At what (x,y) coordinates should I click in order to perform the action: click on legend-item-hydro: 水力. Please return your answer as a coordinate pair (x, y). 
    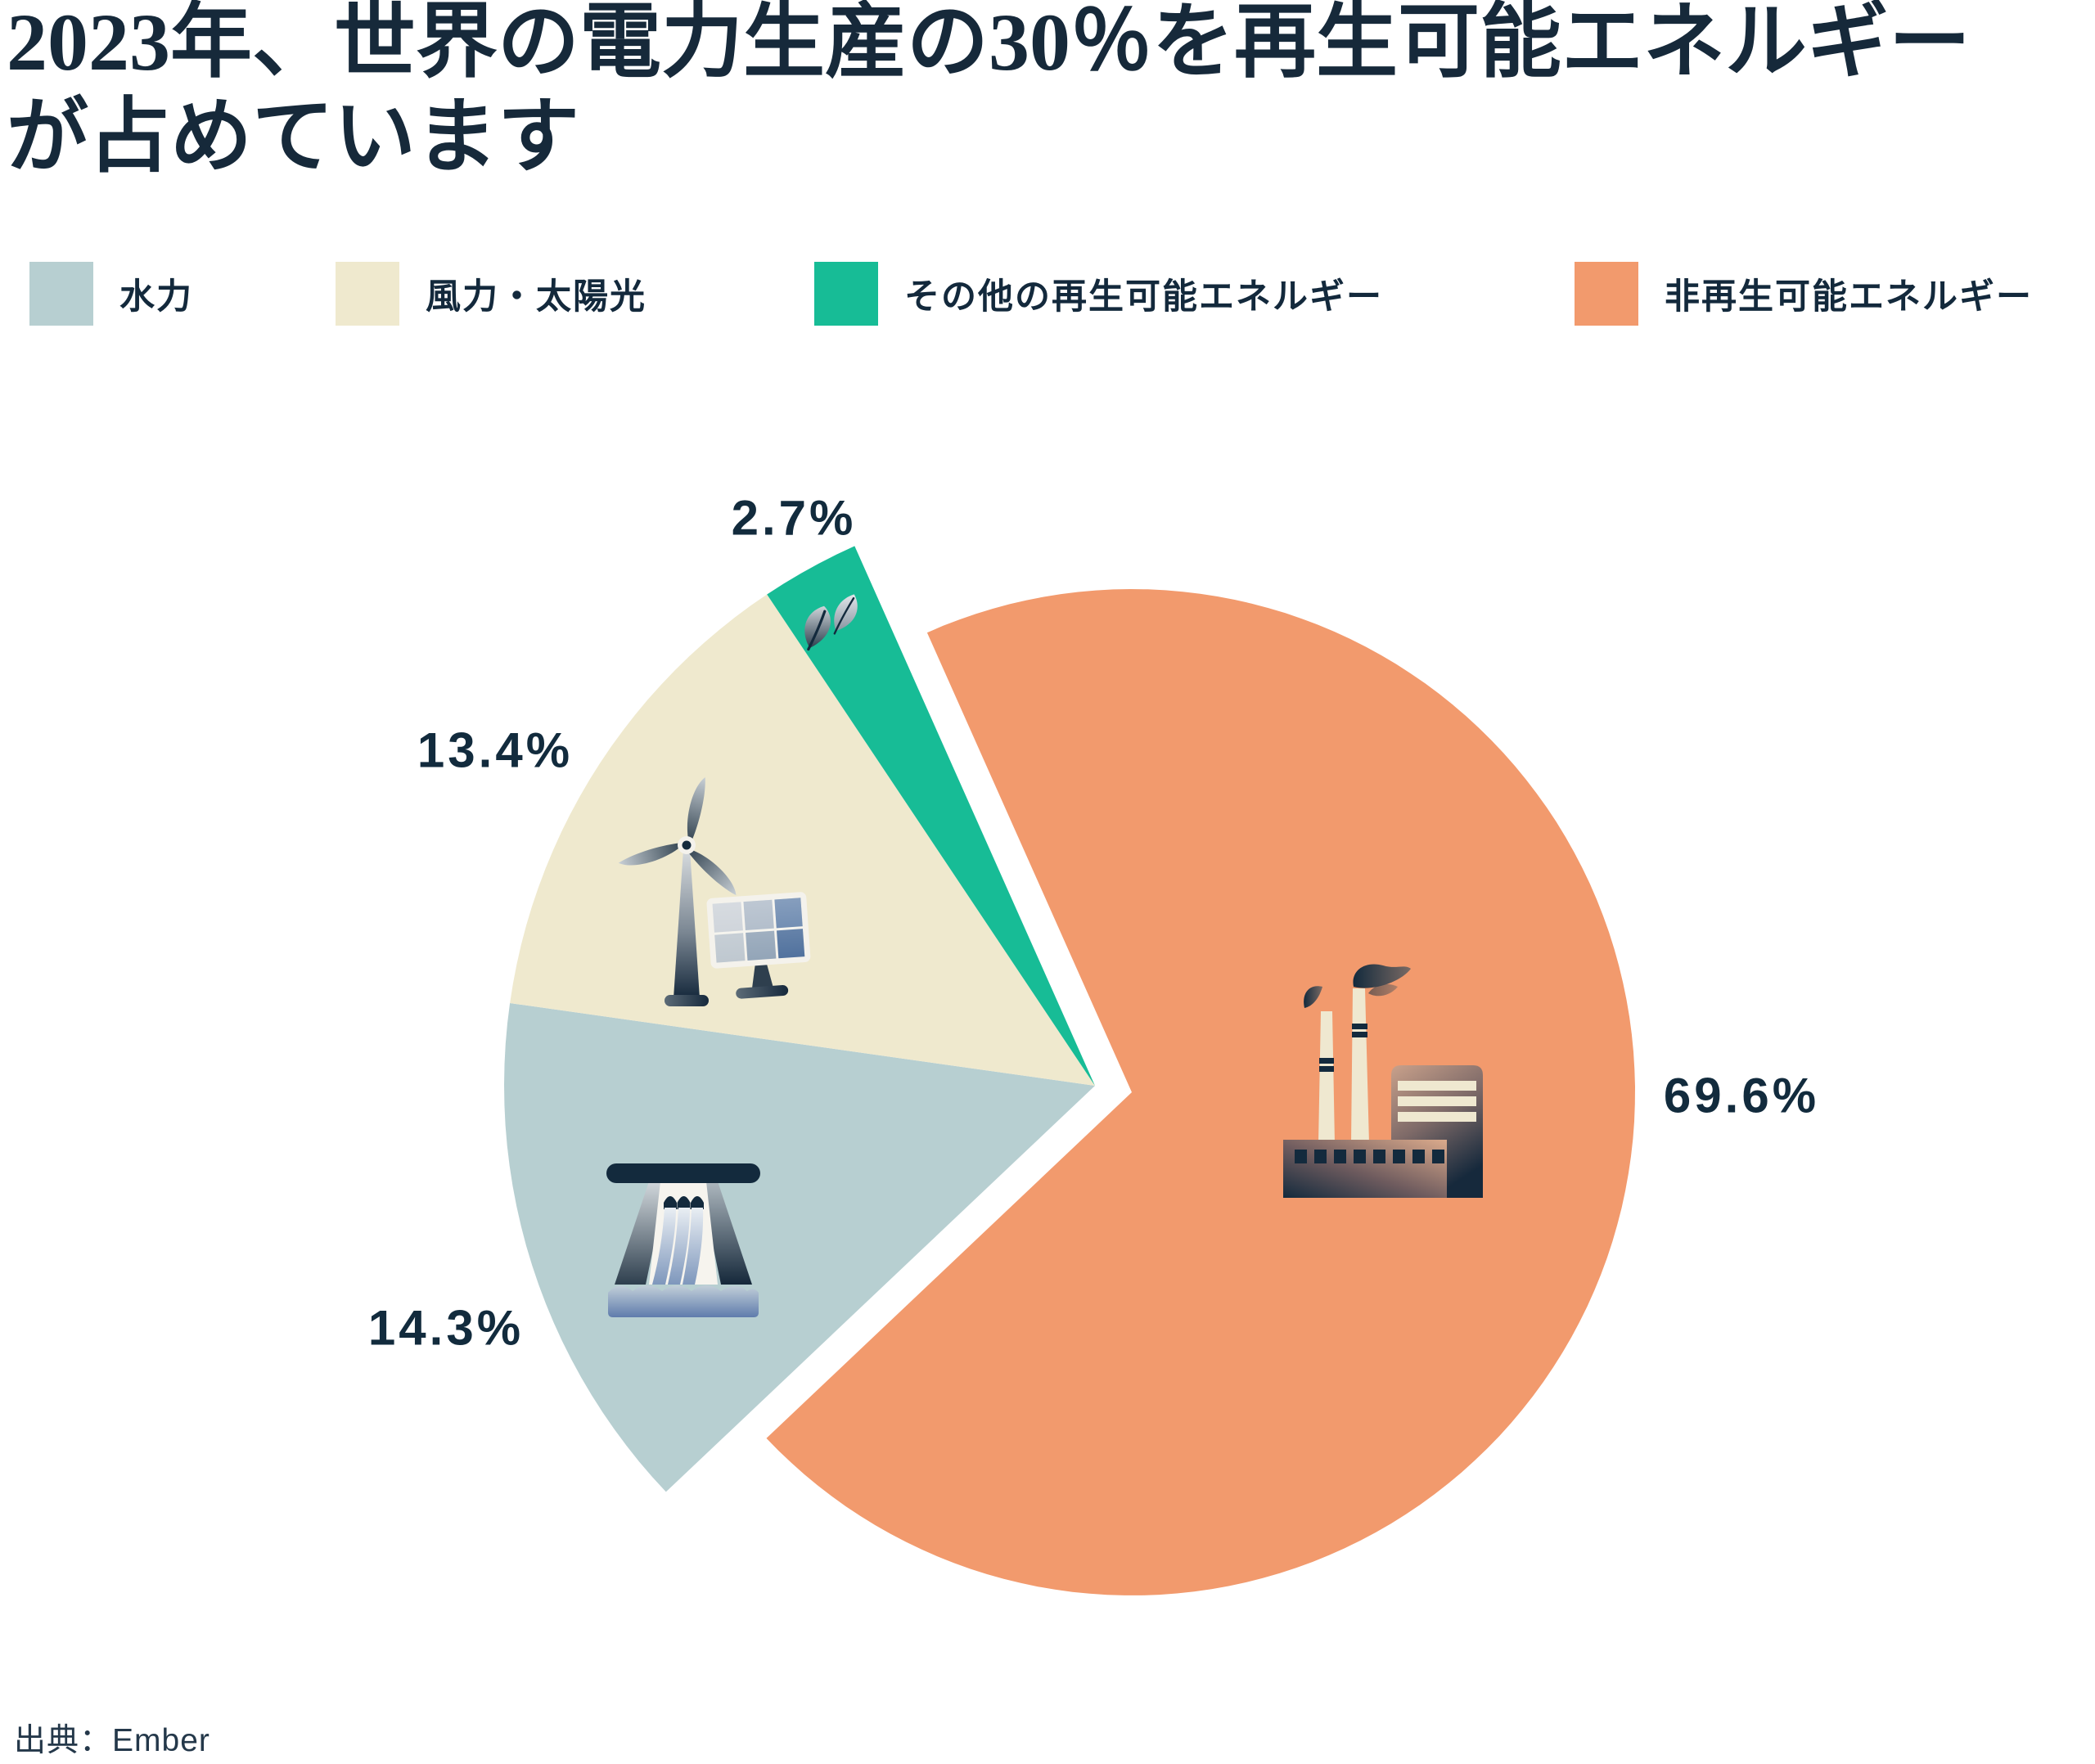
    Looking at the image, I should click on (111, 294).